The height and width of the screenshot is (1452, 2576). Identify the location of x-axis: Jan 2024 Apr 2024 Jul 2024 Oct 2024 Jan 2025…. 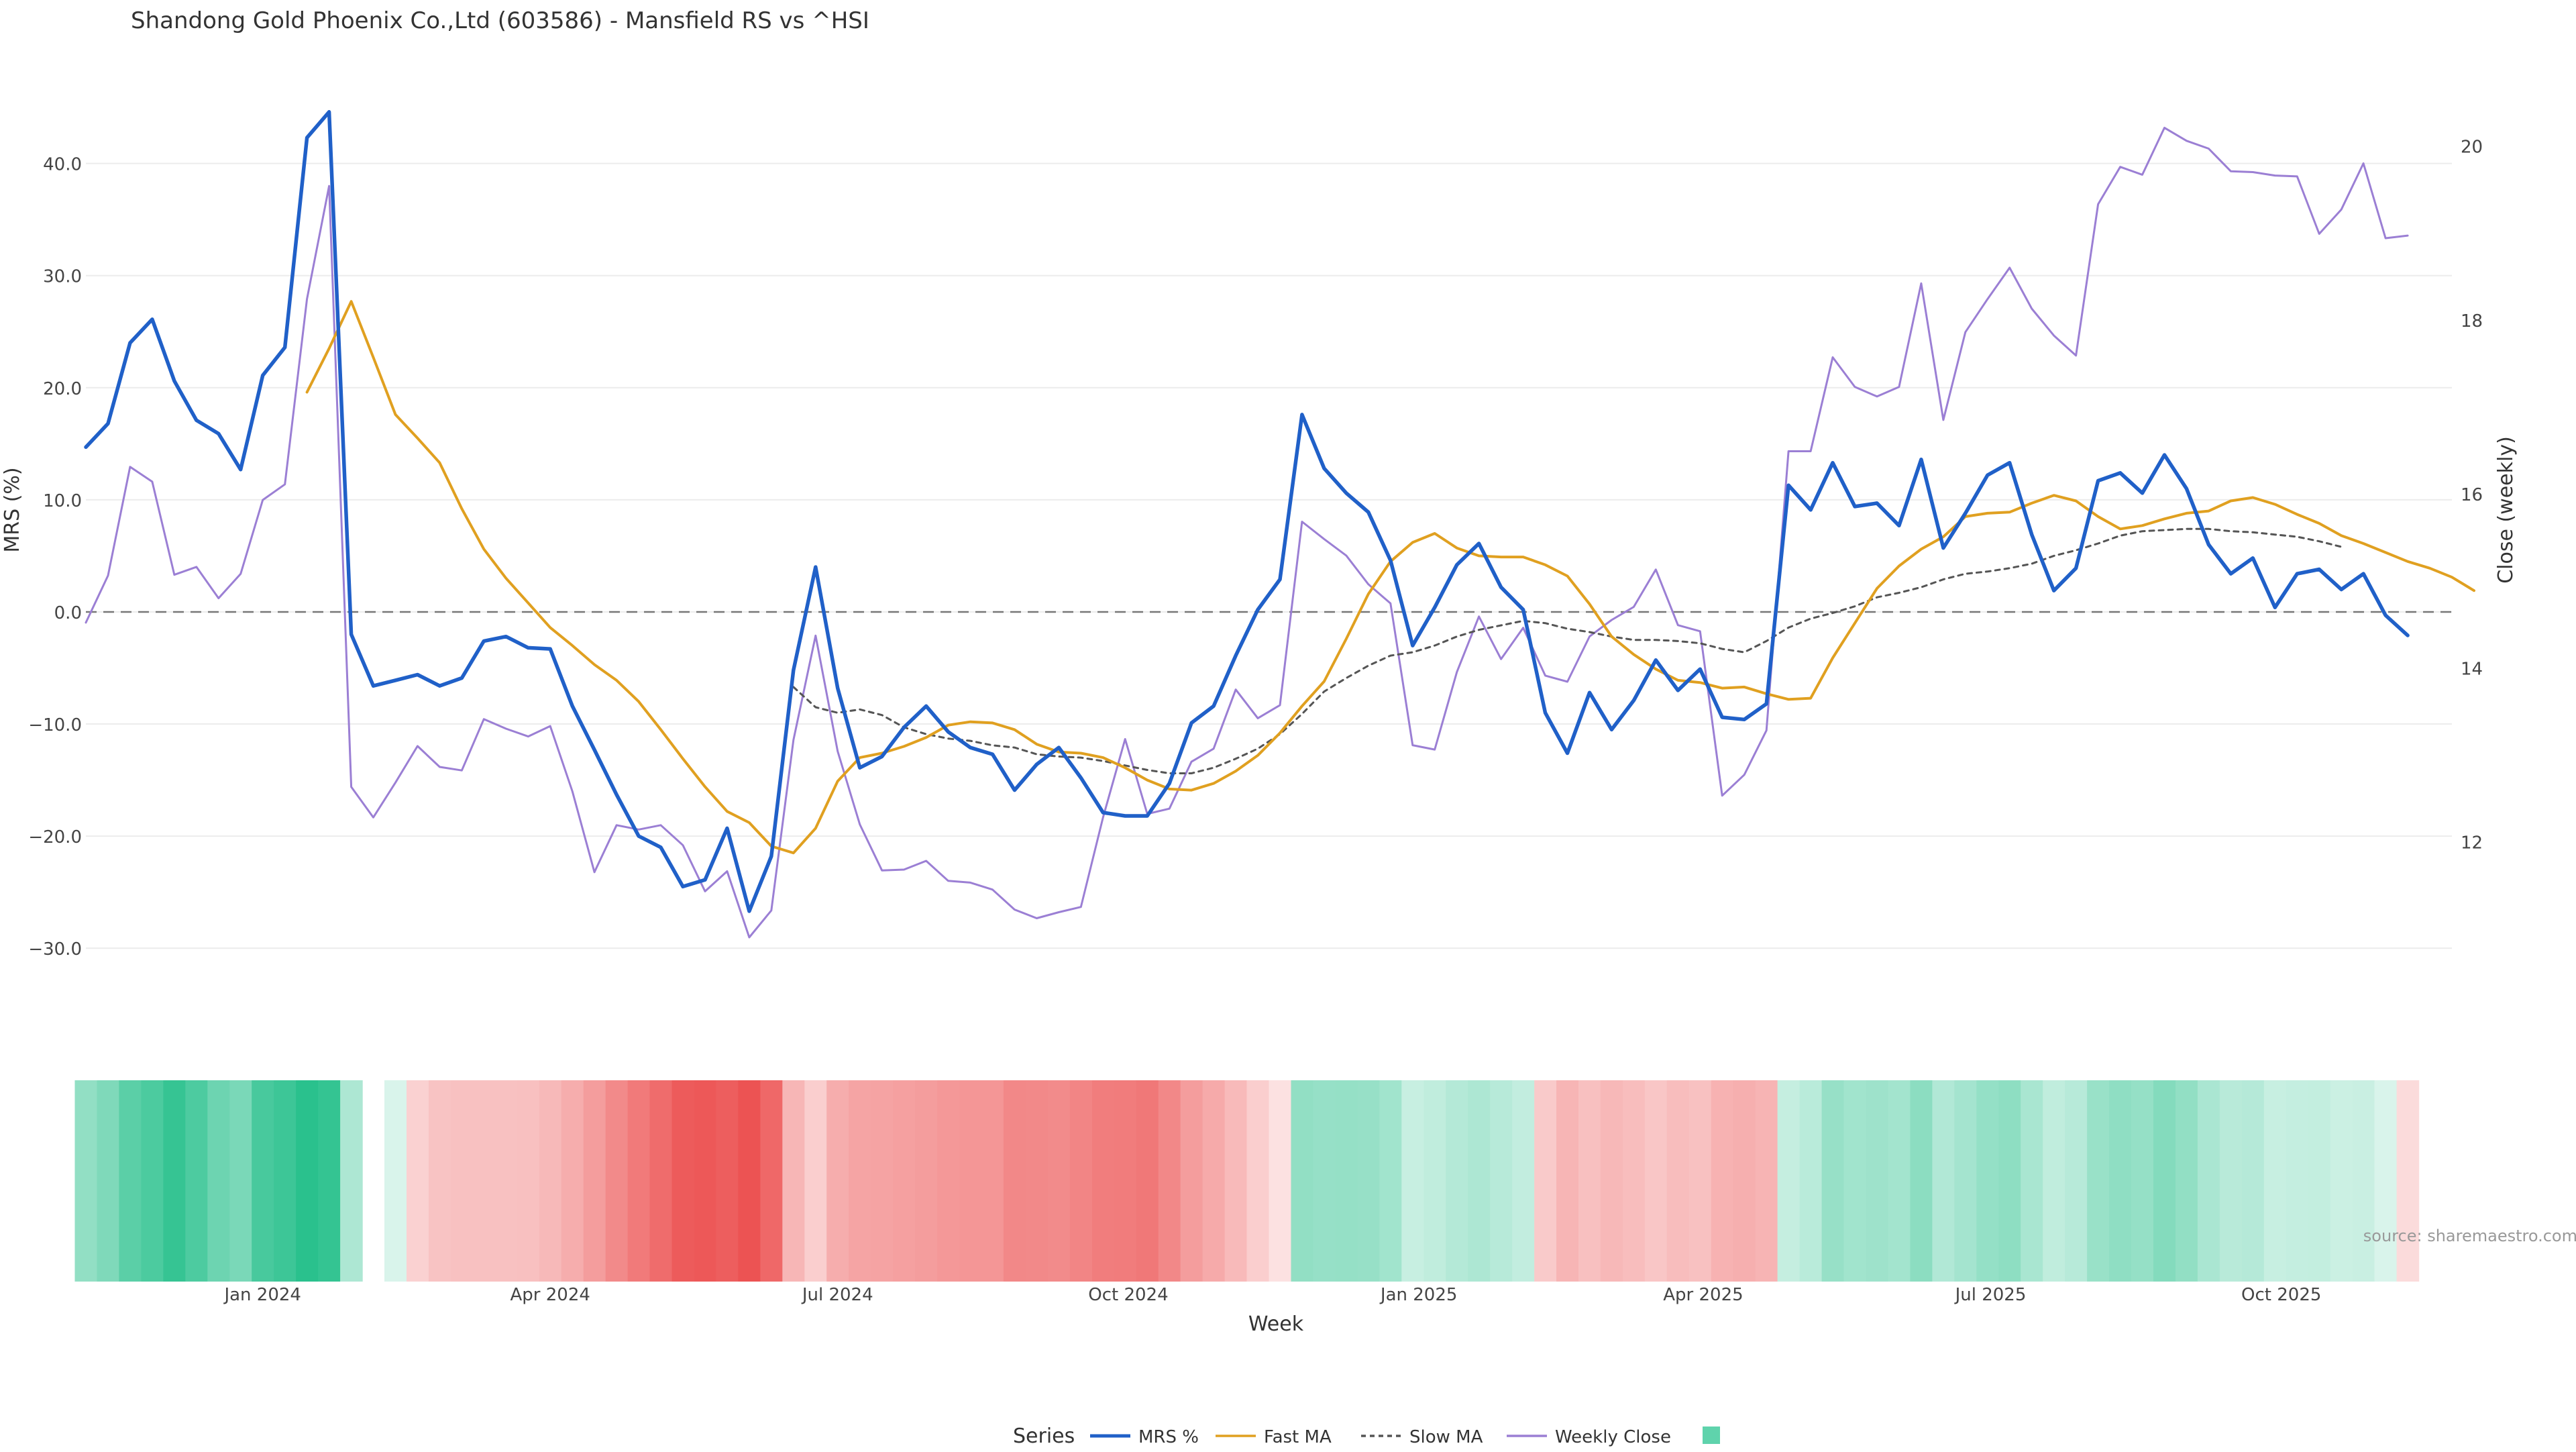
(1272, 1295).